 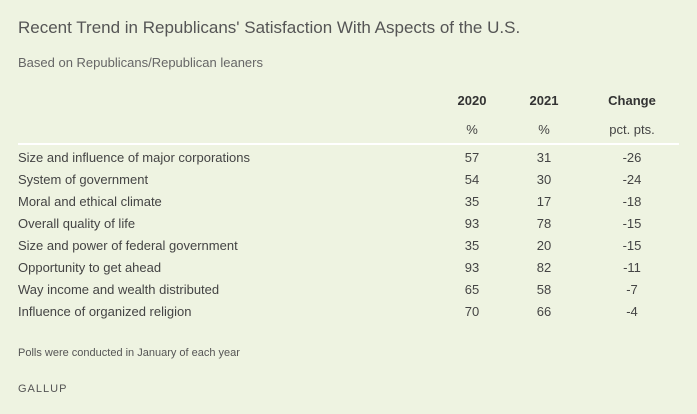 I want to click on column-unit-2020: %, so click(x=472, y=129).